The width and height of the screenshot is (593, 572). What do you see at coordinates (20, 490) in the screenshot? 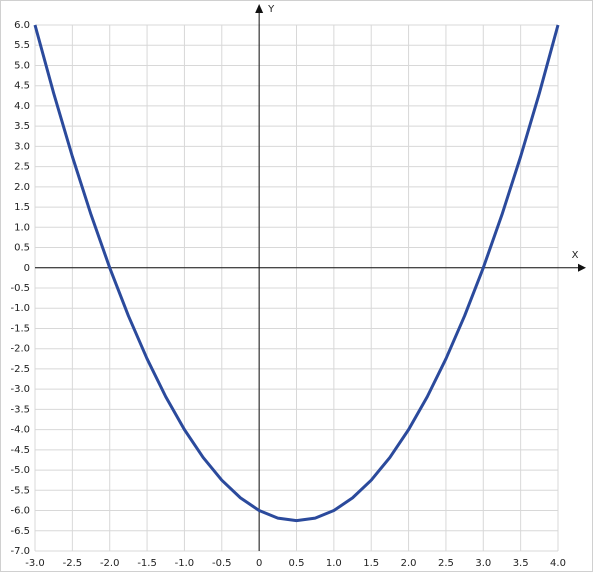
I see `y-tick-label: -5.5` at bounding box center [20, 490].